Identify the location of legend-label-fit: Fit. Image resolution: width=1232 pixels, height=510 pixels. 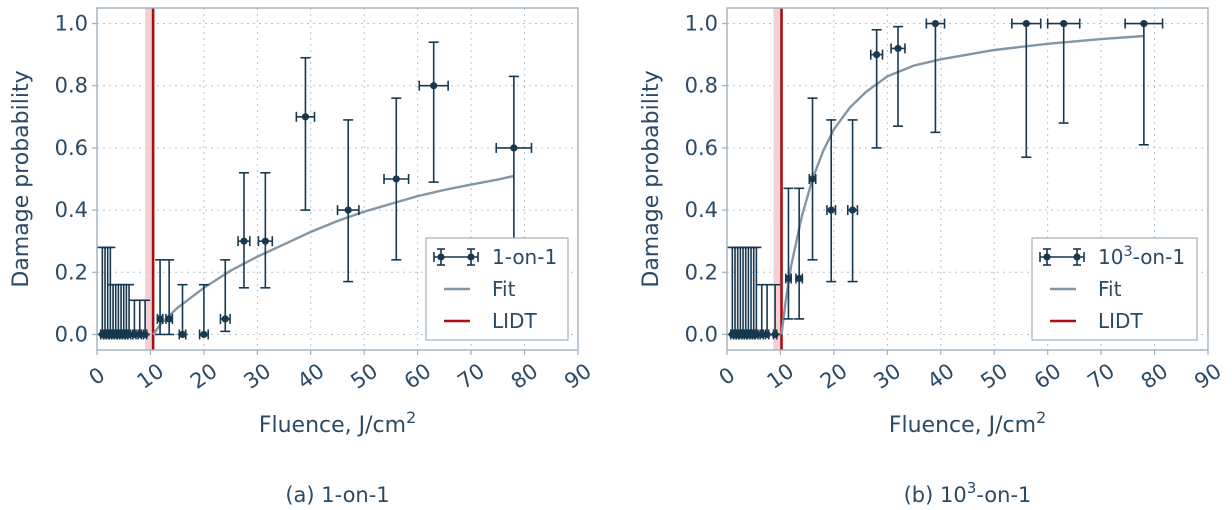
(1110, 289).